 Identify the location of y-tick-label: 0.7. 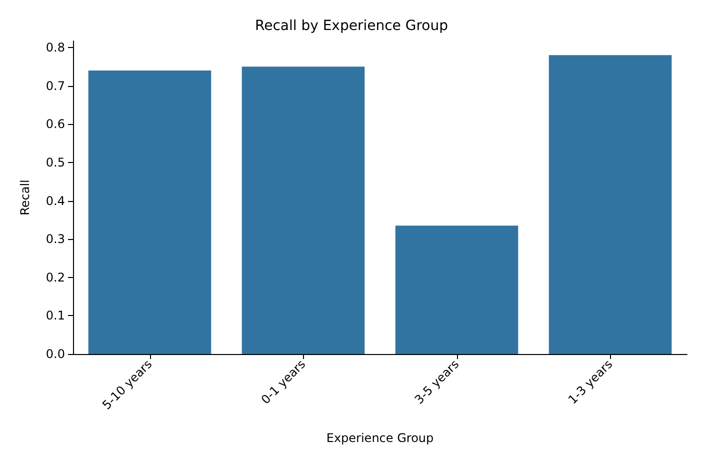
(55, 85).